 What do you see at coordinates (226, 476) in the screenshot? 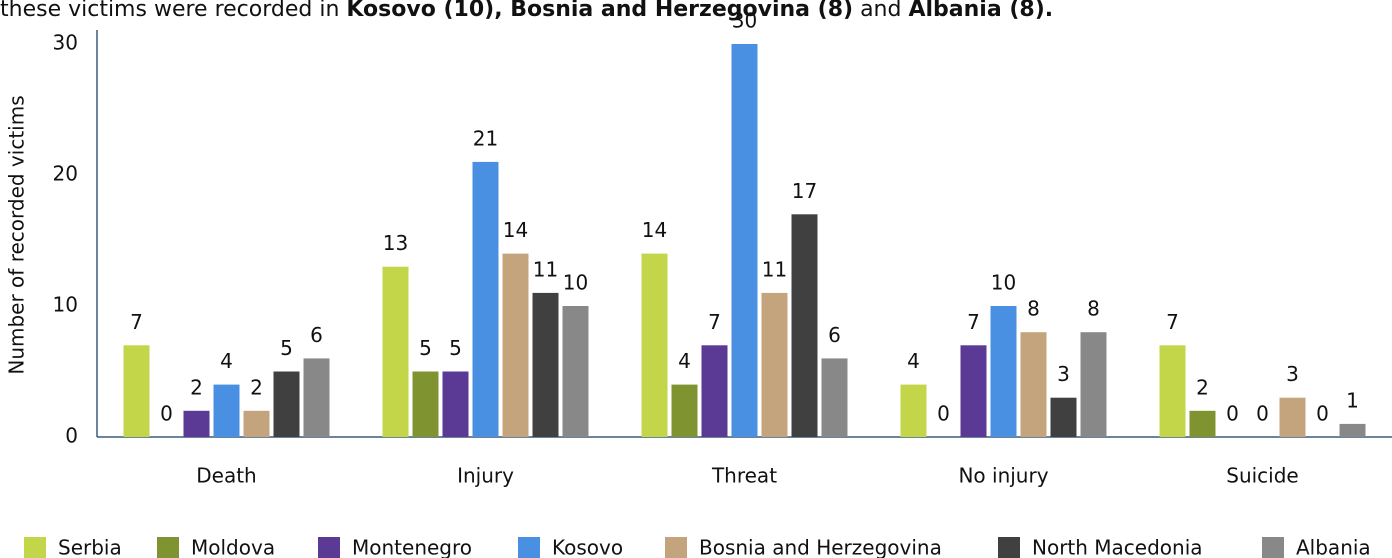
I see `x-tick-label: Death` at bounding box center [226, 476].